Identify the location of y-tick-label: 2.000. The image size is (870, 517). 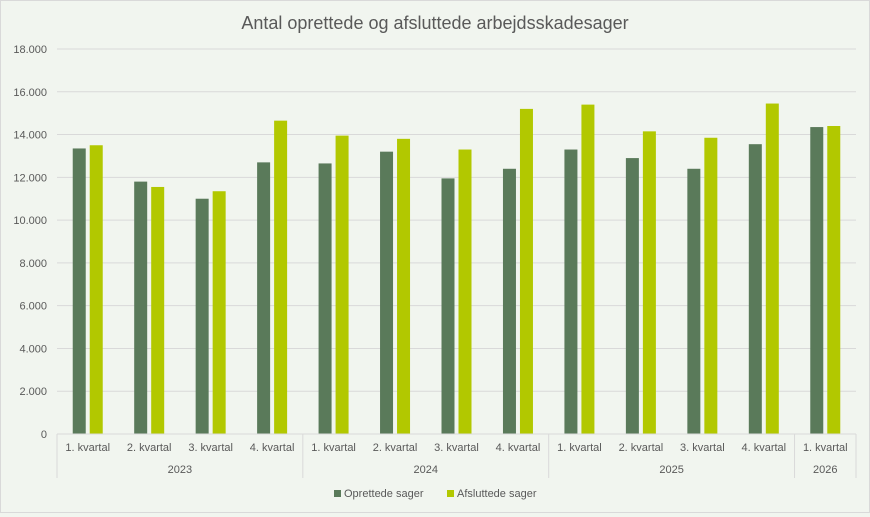
(33, 392).